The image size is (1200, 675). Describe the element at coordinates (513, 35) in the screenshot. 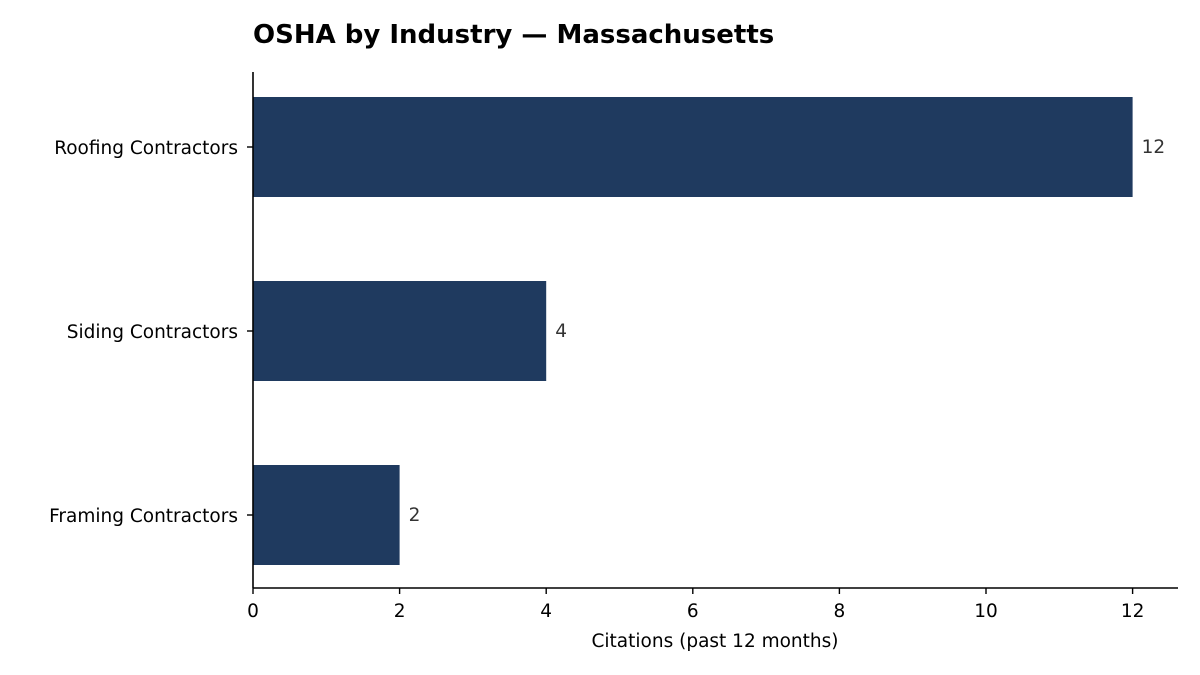

I see `chart-title: OSHA by Industry — Massachusetts` at that location.